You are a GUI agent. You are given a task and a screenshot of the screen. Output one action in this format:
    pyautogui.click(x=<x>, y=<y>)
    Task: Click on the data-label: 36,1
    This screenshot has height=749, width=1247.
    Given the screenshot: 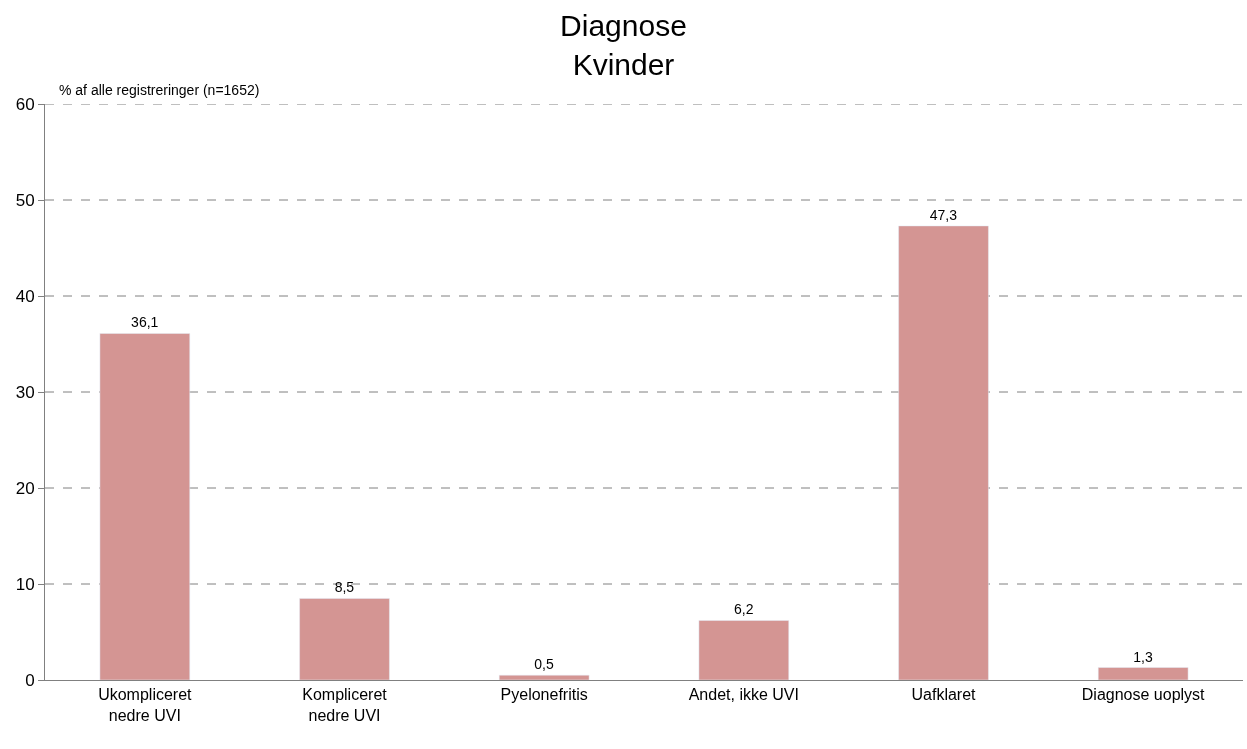 What is the action you would take?
    pyautogui.click(x=145, y=322)
    